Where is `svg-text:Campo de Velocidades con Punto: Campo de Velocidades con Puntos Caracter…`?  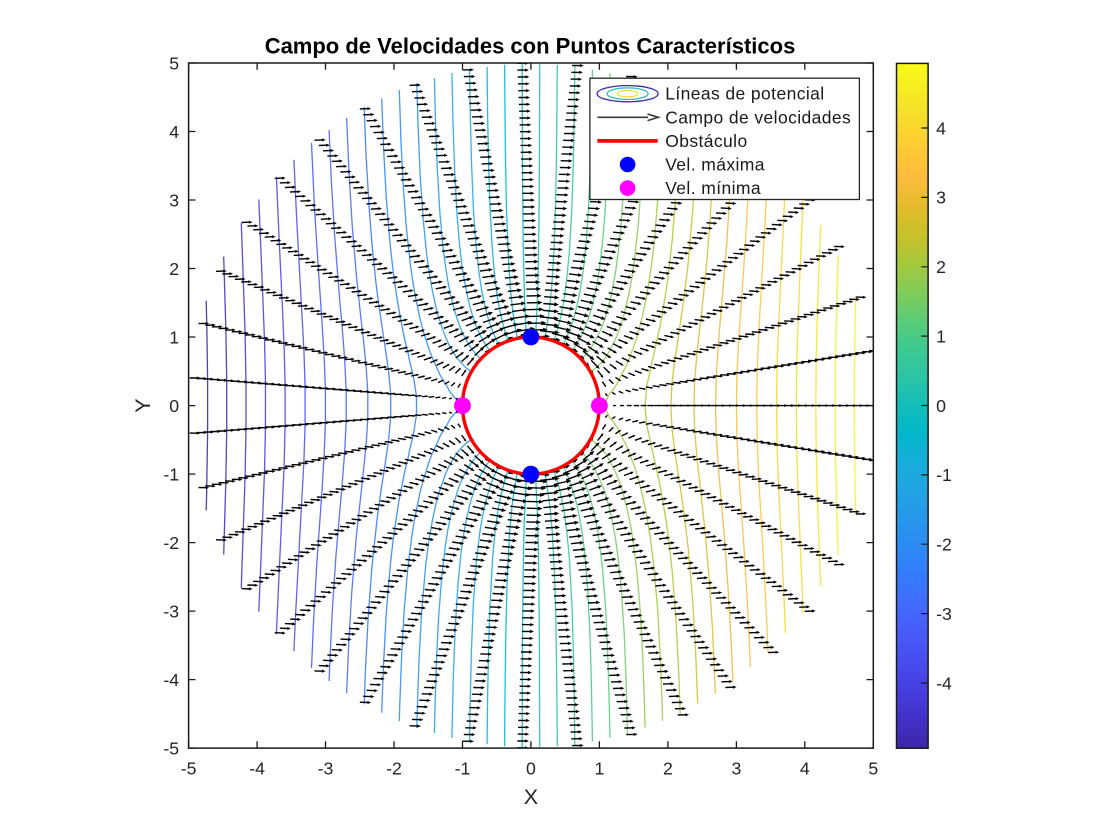 svg-text:Campo de Velocidades con Punto: Campo de Velocidades con Puntos Caracter… is located at coordinates (530, 45).